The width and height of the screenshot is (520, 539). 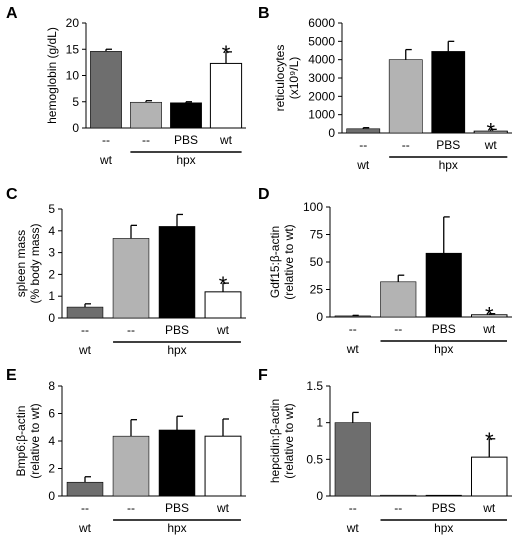 I want to click on y-tick-label: 2000, so click(x=321, y=96).